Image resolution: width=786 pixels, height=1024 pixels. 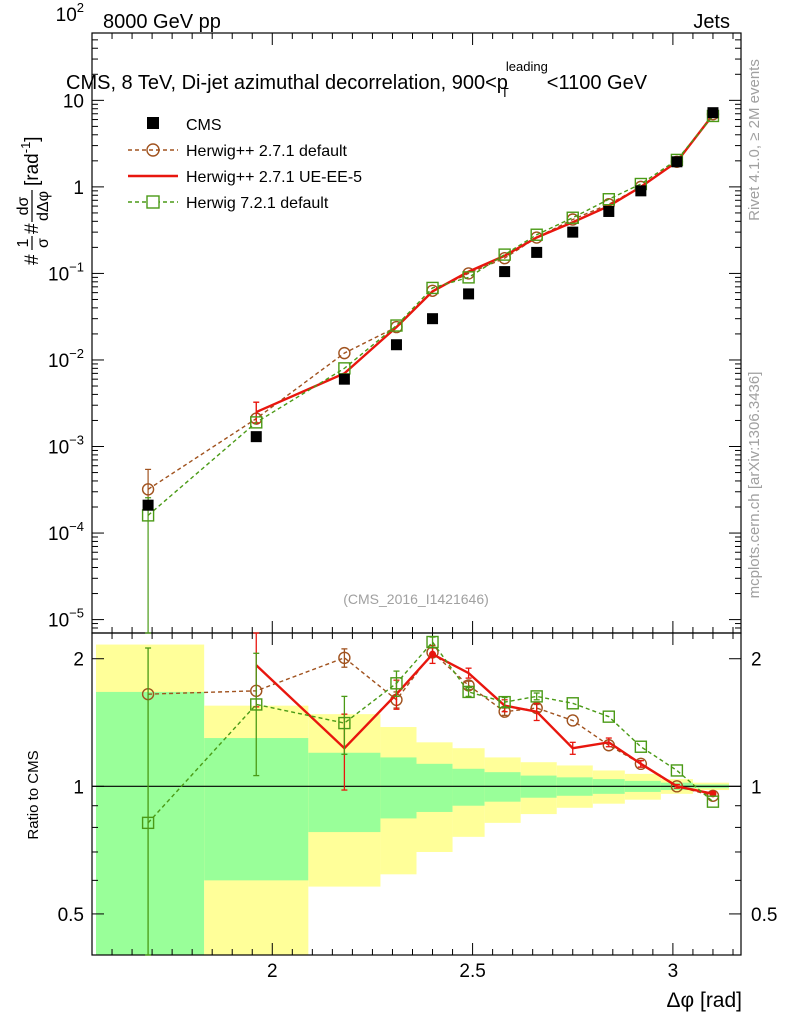 I want to click on legend-label-herwig-ueee5: Herwig++ 2.7.1 UE-EE-5, so click(x=274, y=177).